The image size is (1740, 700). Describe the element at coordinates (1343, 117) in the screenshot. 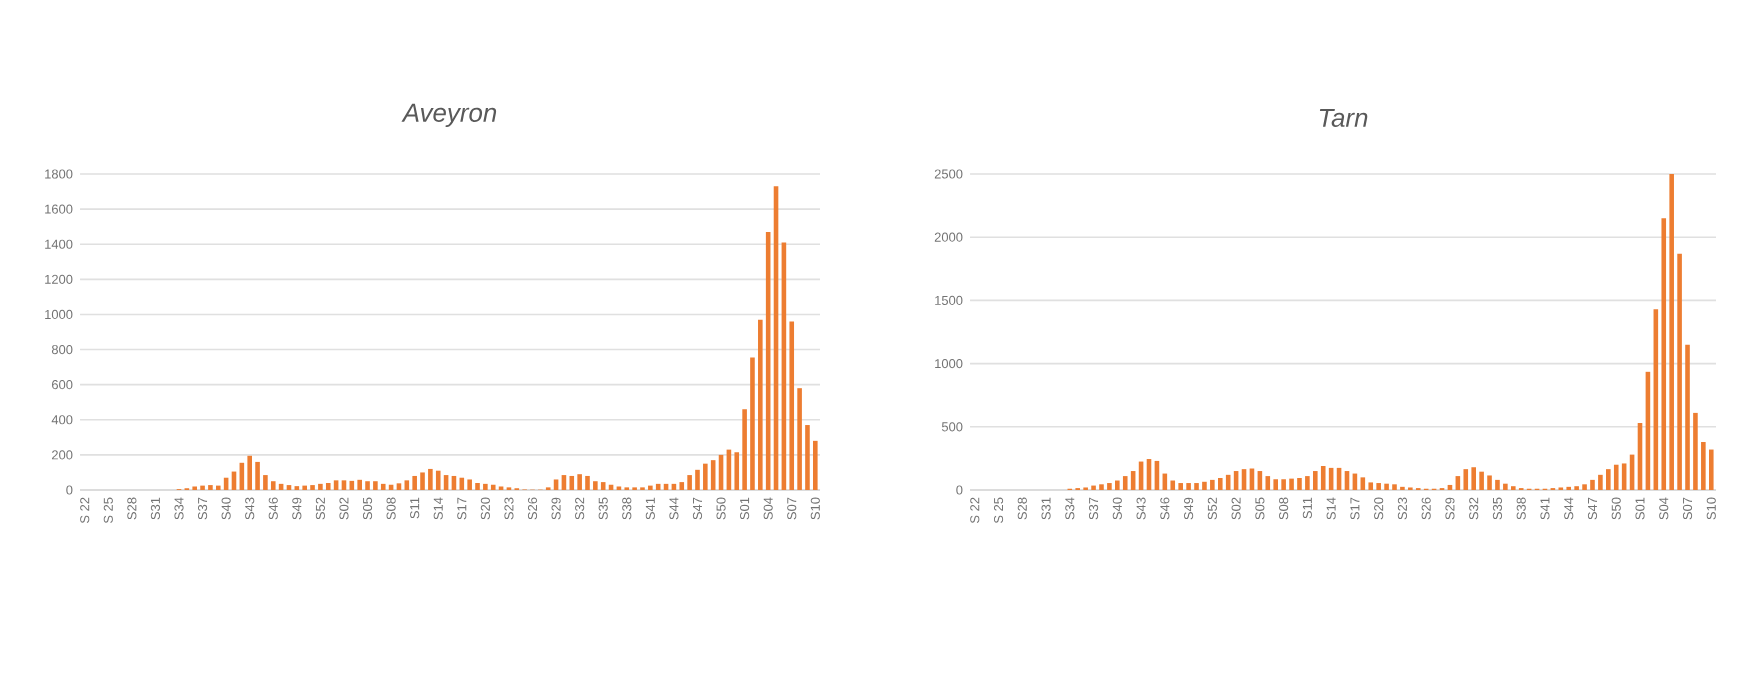

I see `chart-title: Tarn` at that location.